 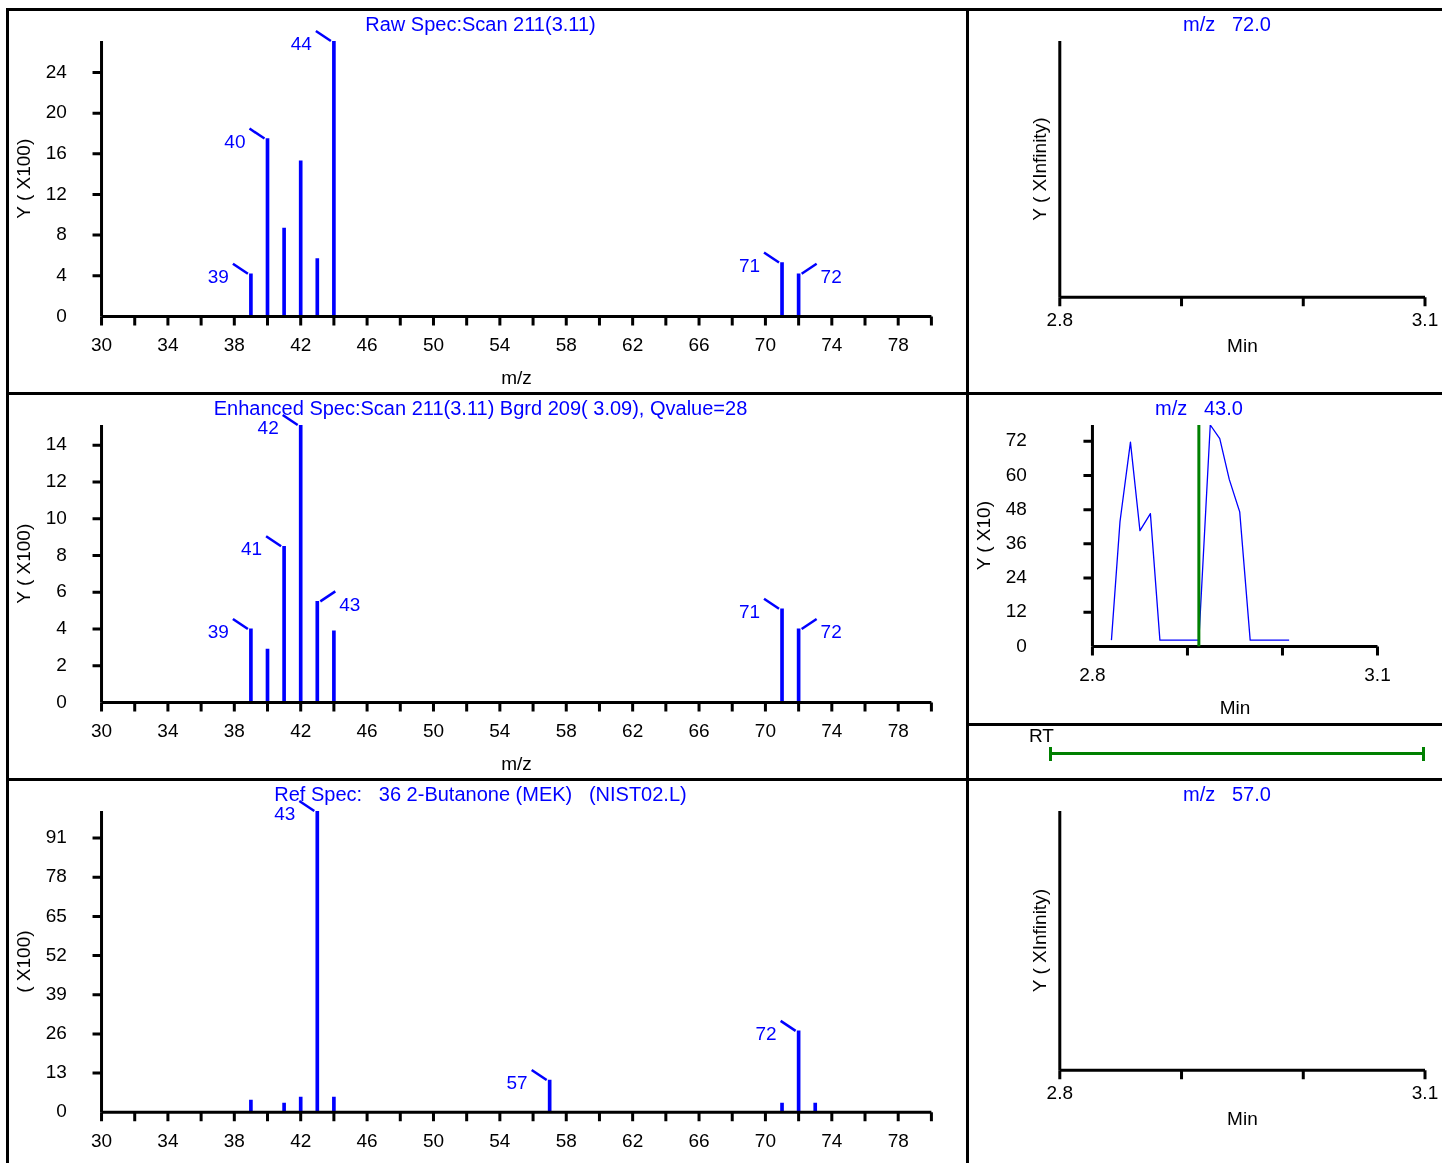 What do you see at coordinates (480, 407) in the screenshot?
I see `chart-title: Enhanced Spec:Scan 211(3.11) Bgrd 209( 3.09), Qvalue=28` at bounding box center [480, 407].